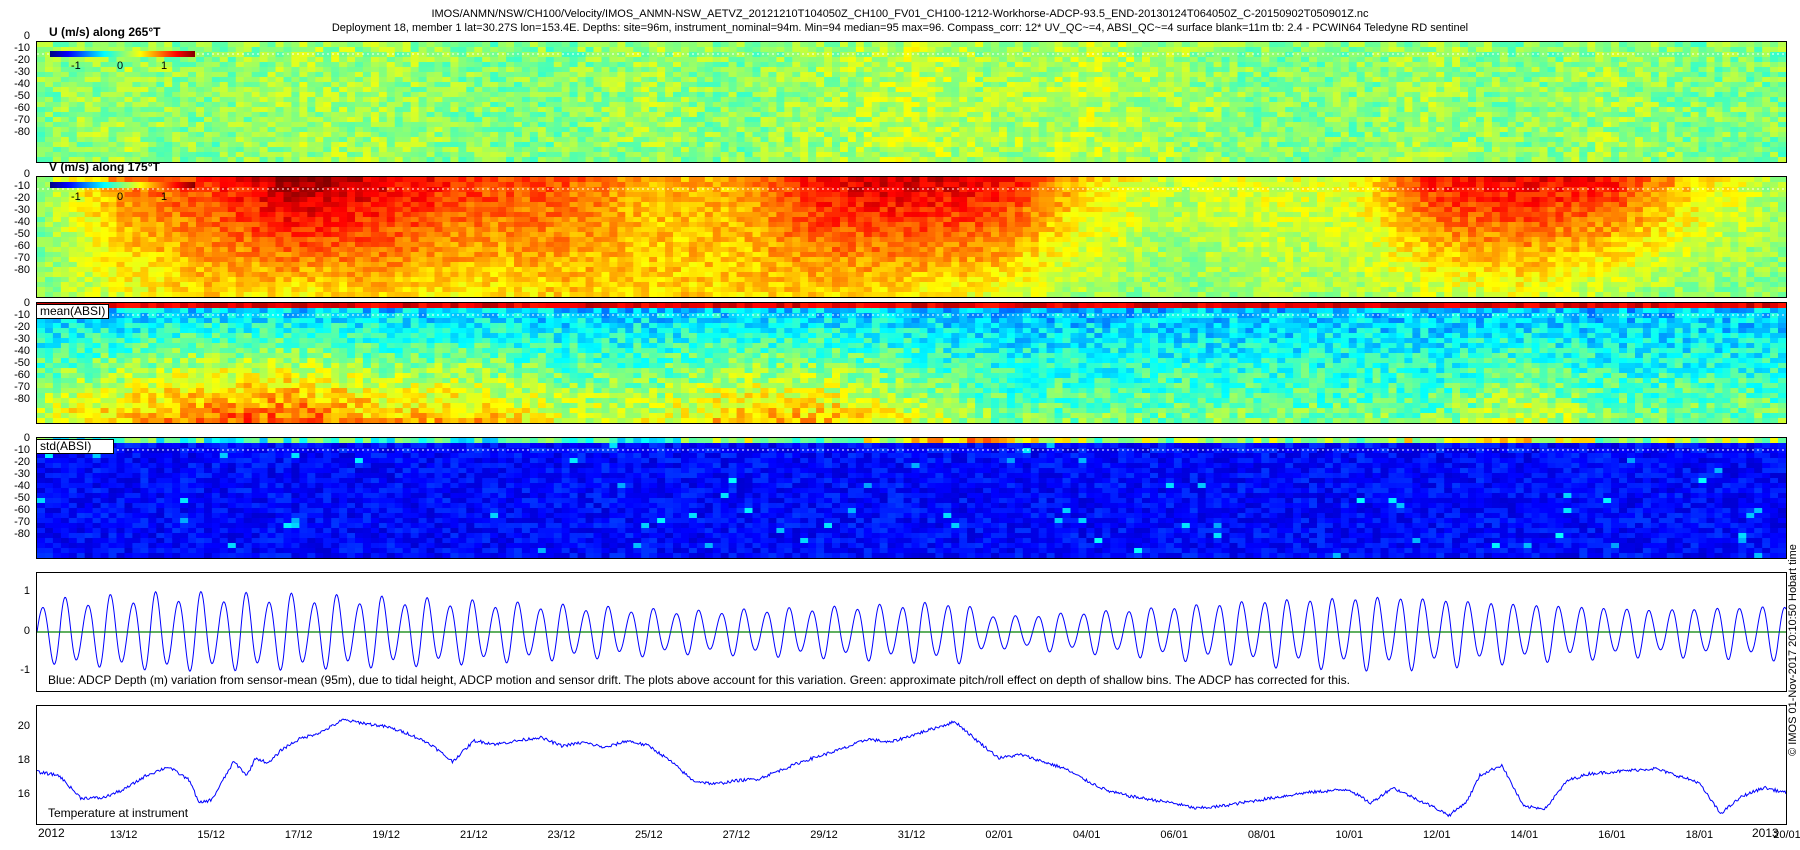  Describe the element at coordinates (22, 108) in the screenshot. I see `depth-tick: -60` at that location.